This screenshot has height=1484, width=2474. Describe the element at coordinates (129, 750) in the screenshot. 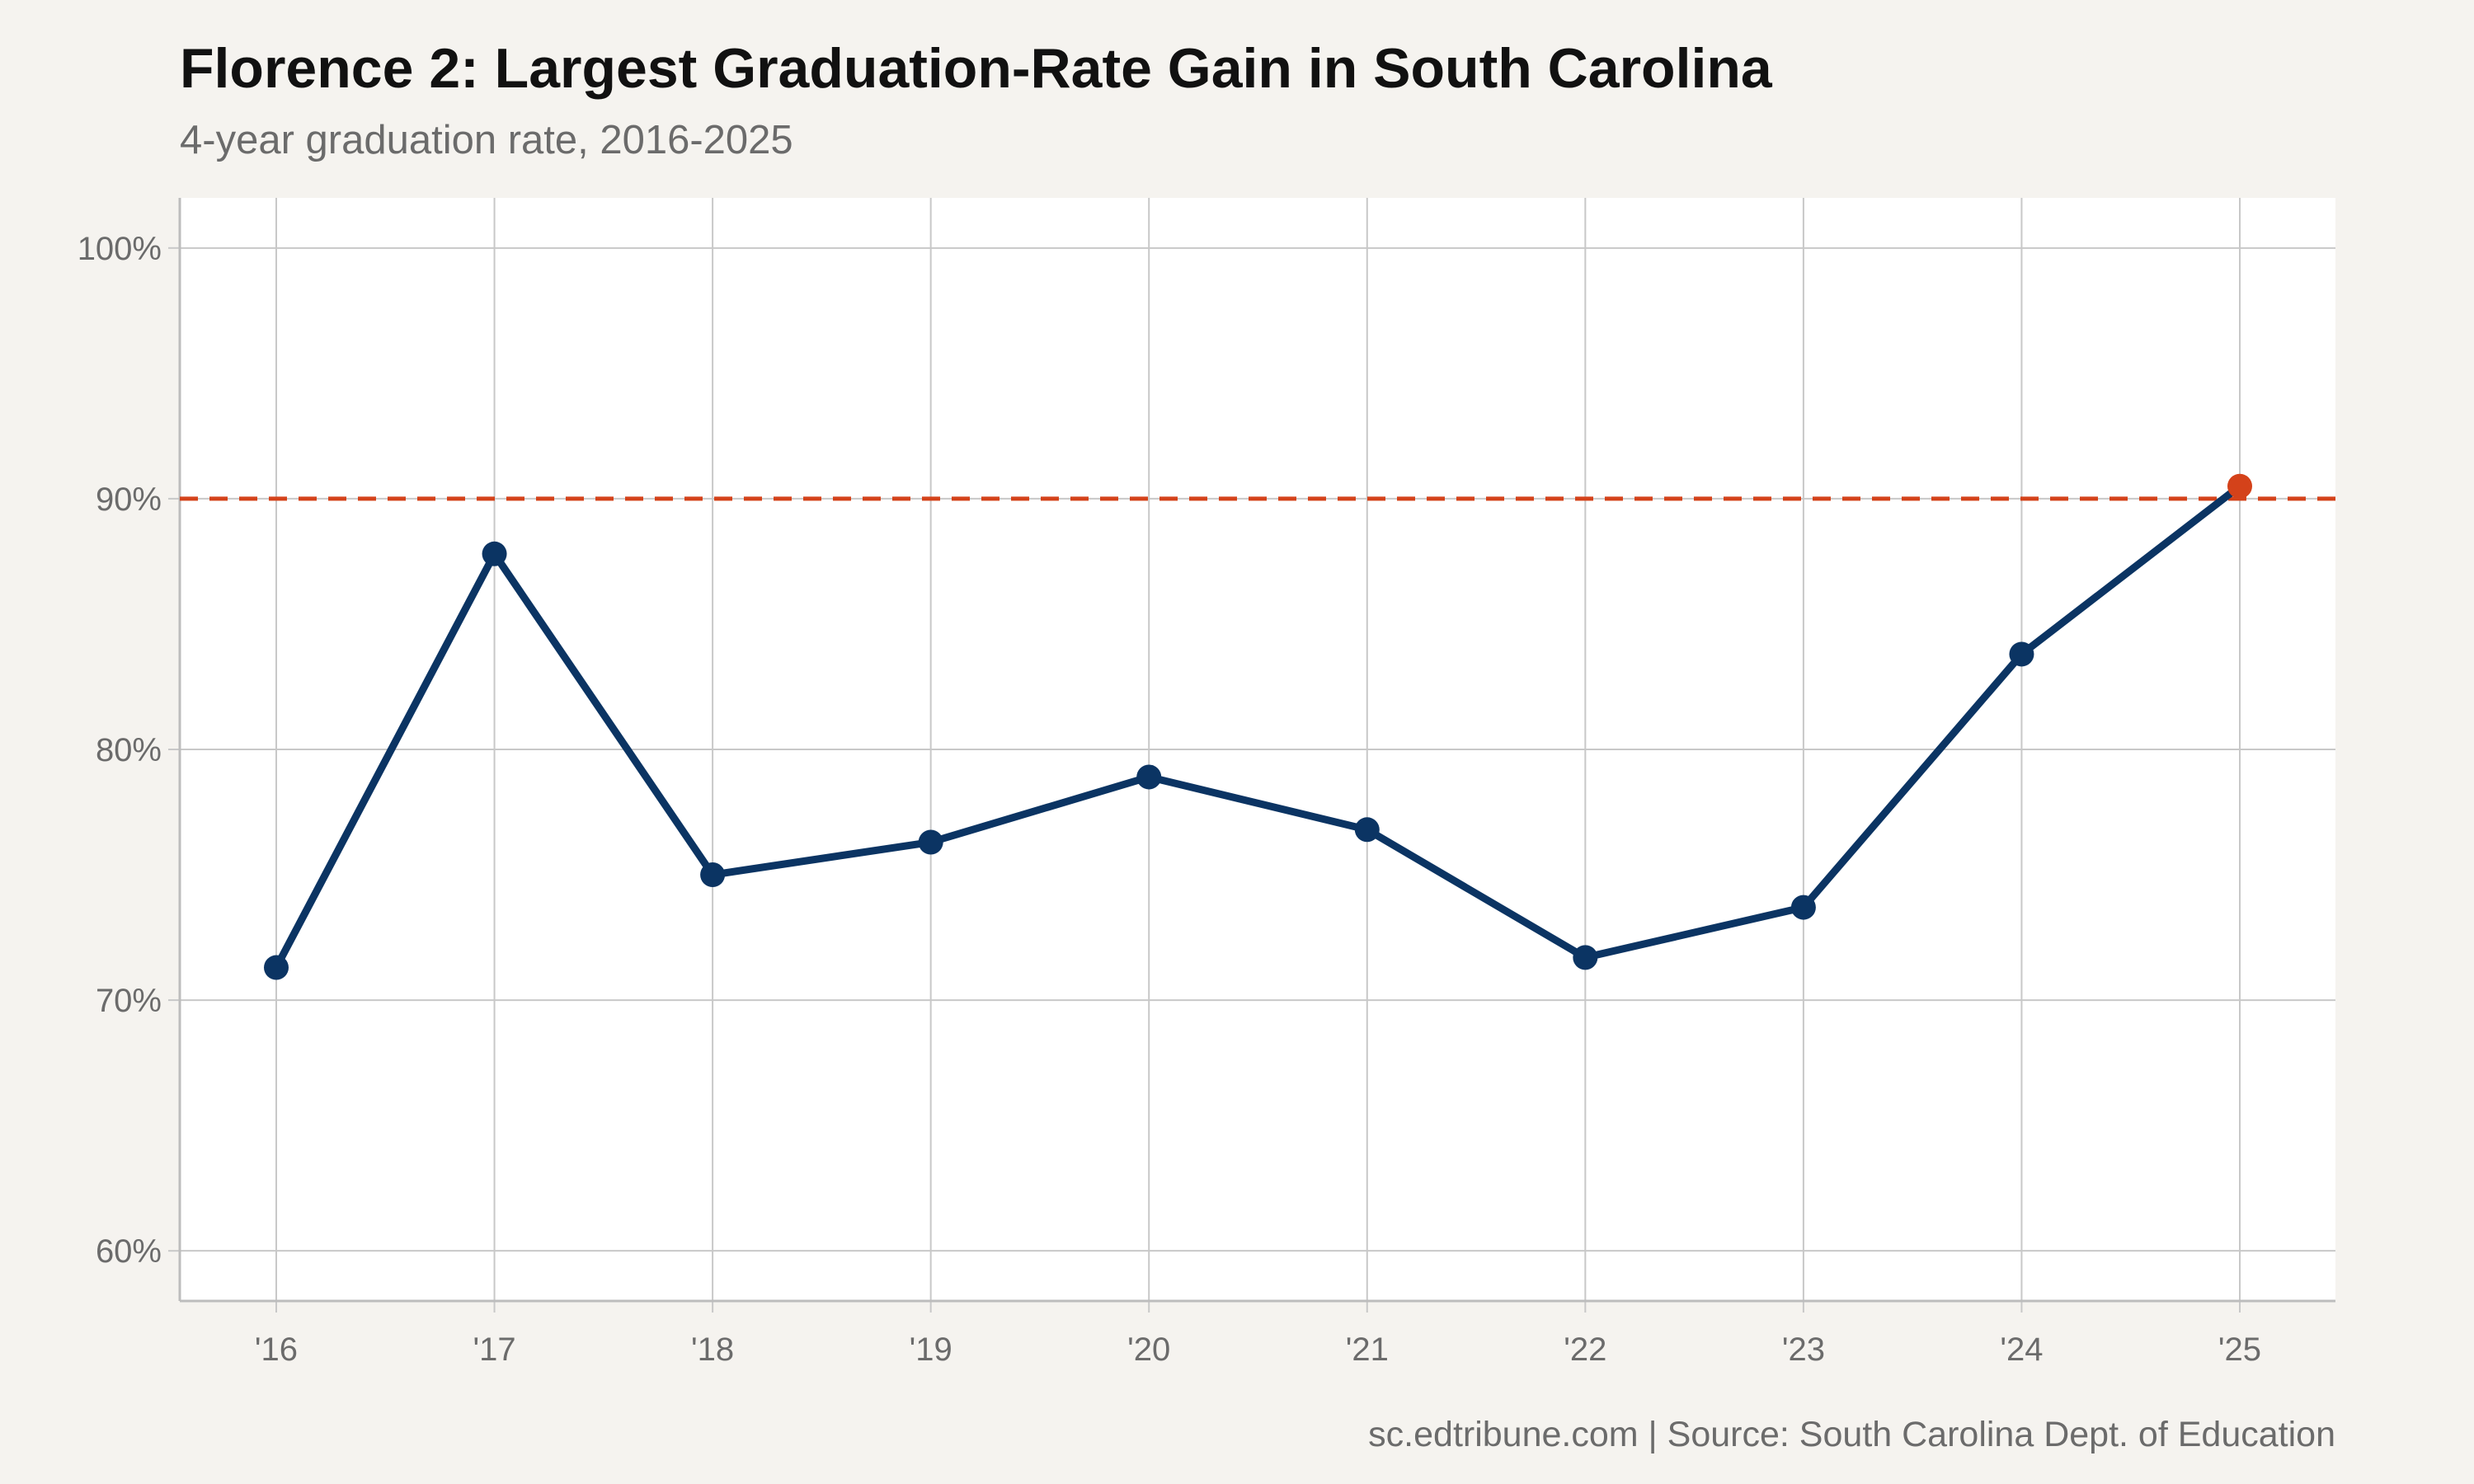

I see `y-tick-label: 80%` at that location.